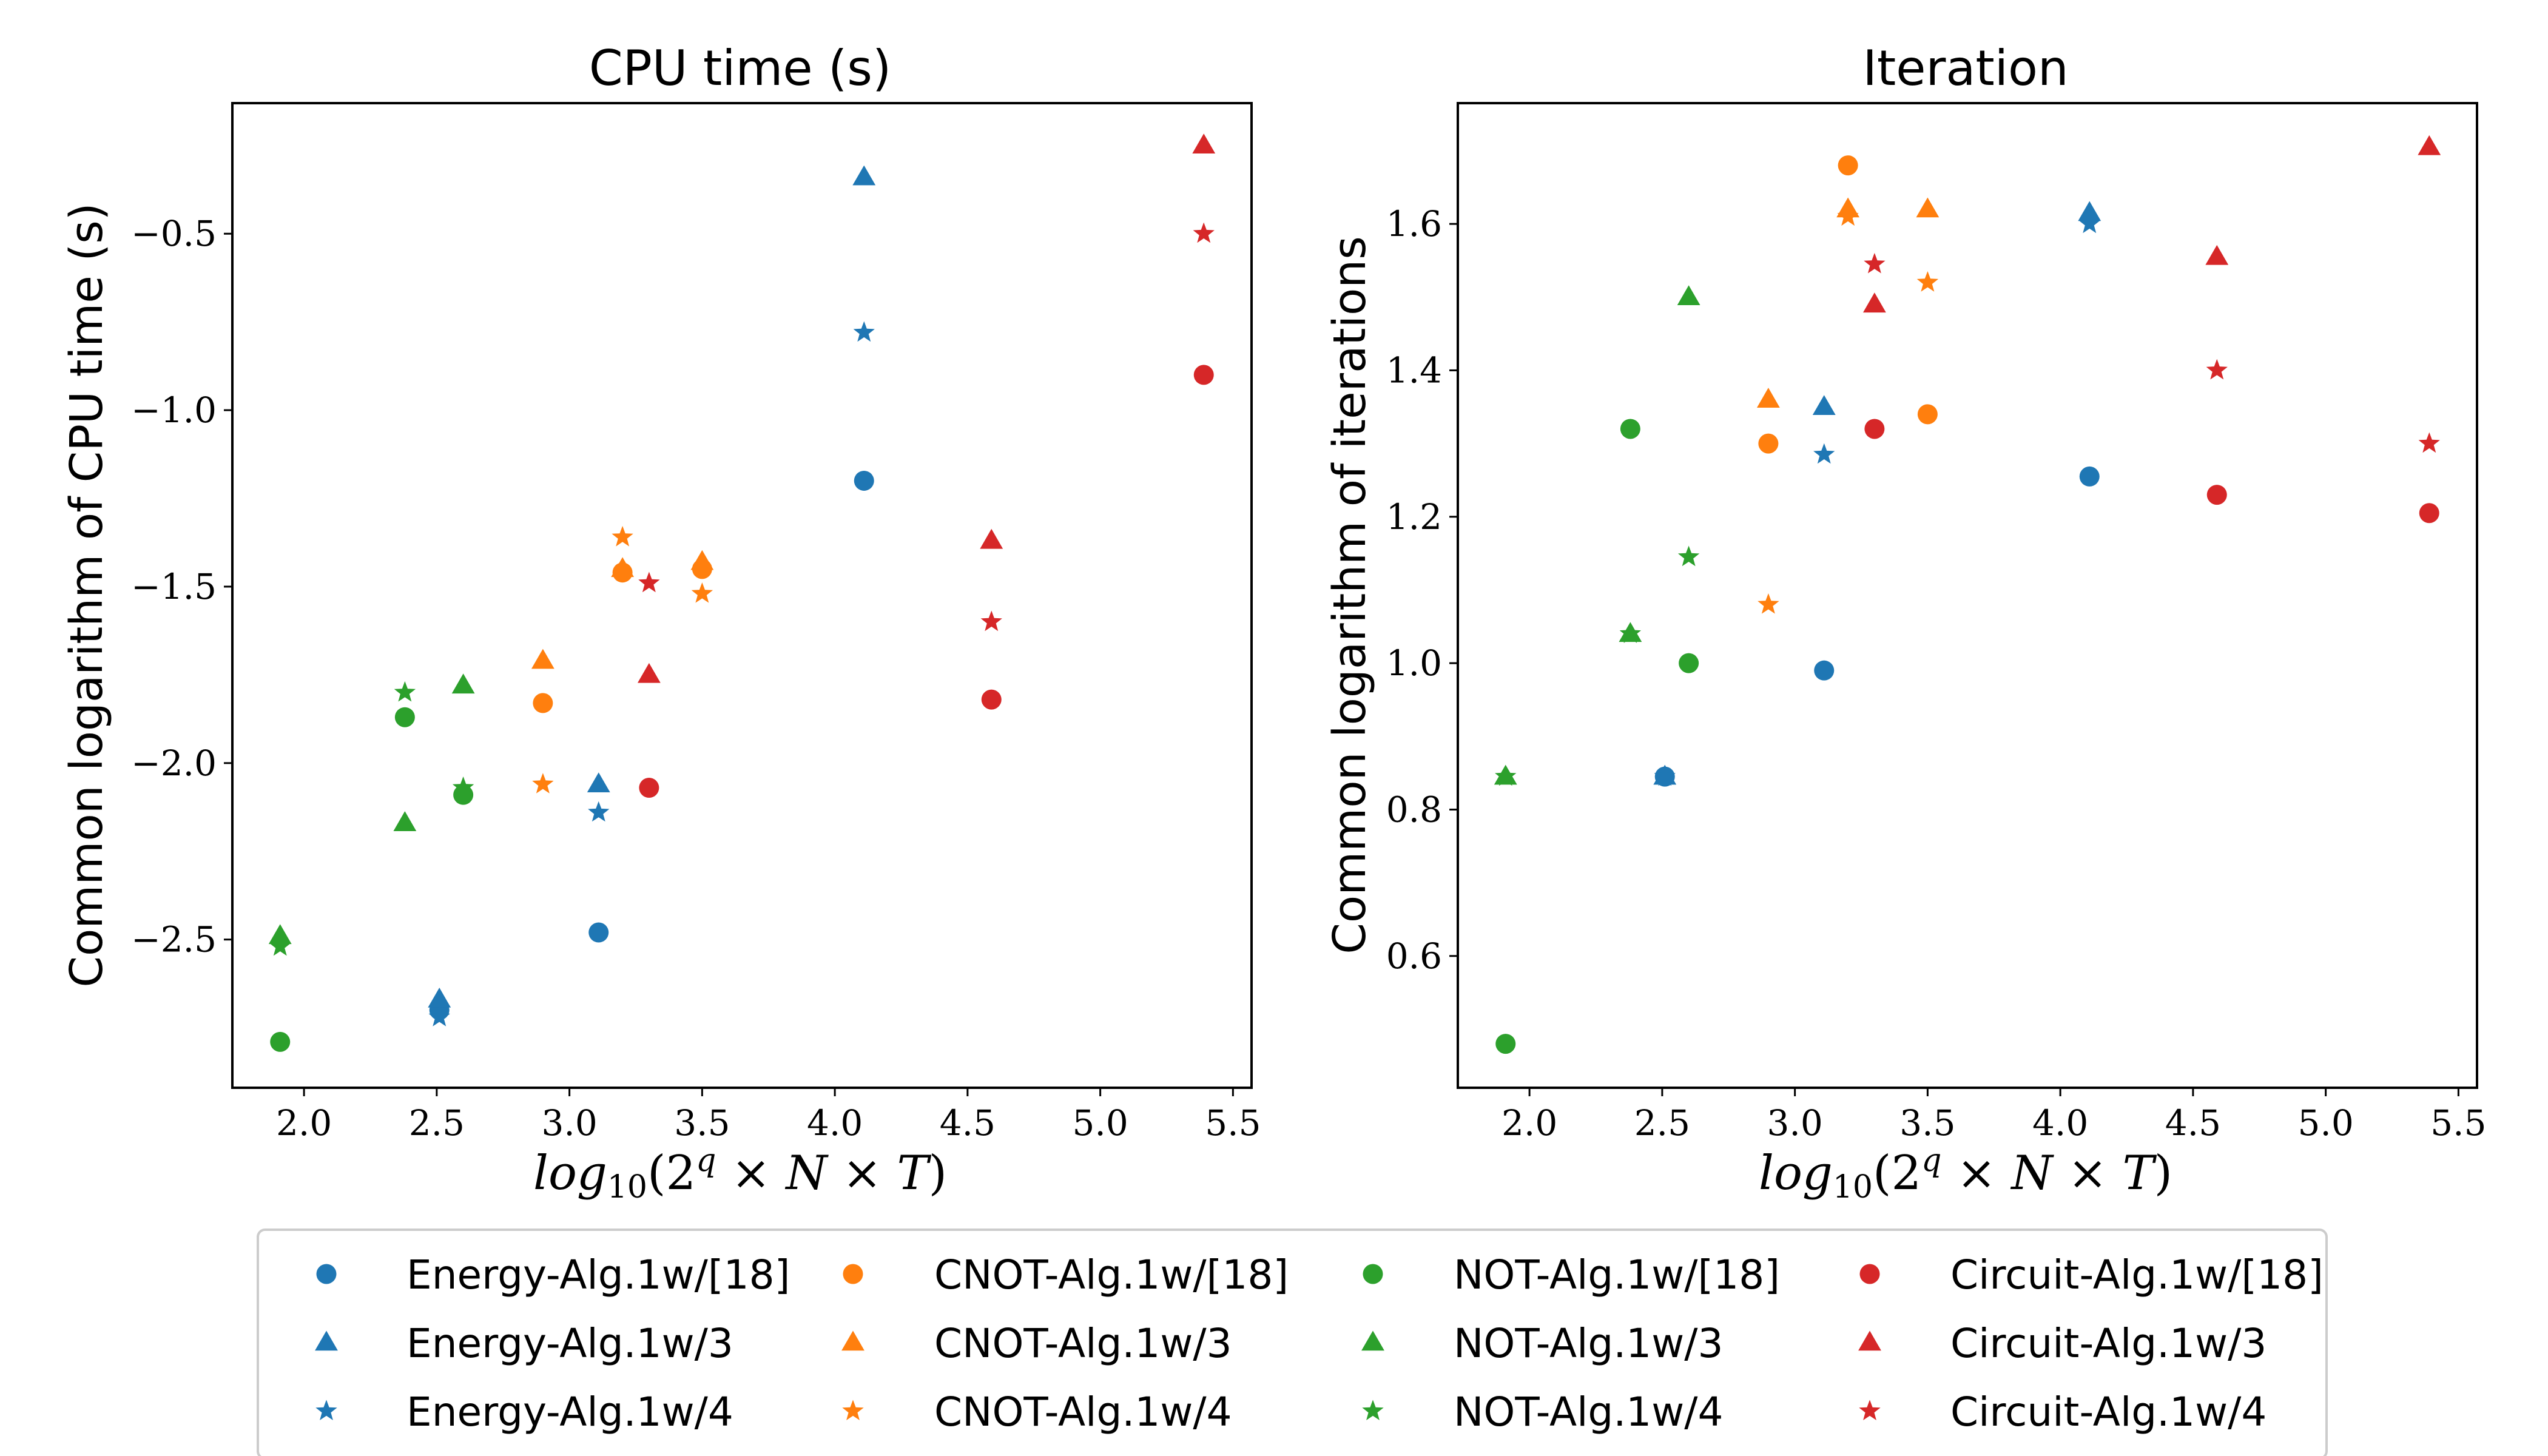 This screenshot has width=2548, height=1456. Describe the element at coordinates (1589, 1343) in the screenshot. I see `legend-label: NOT-Alg.1w/3` at that location.